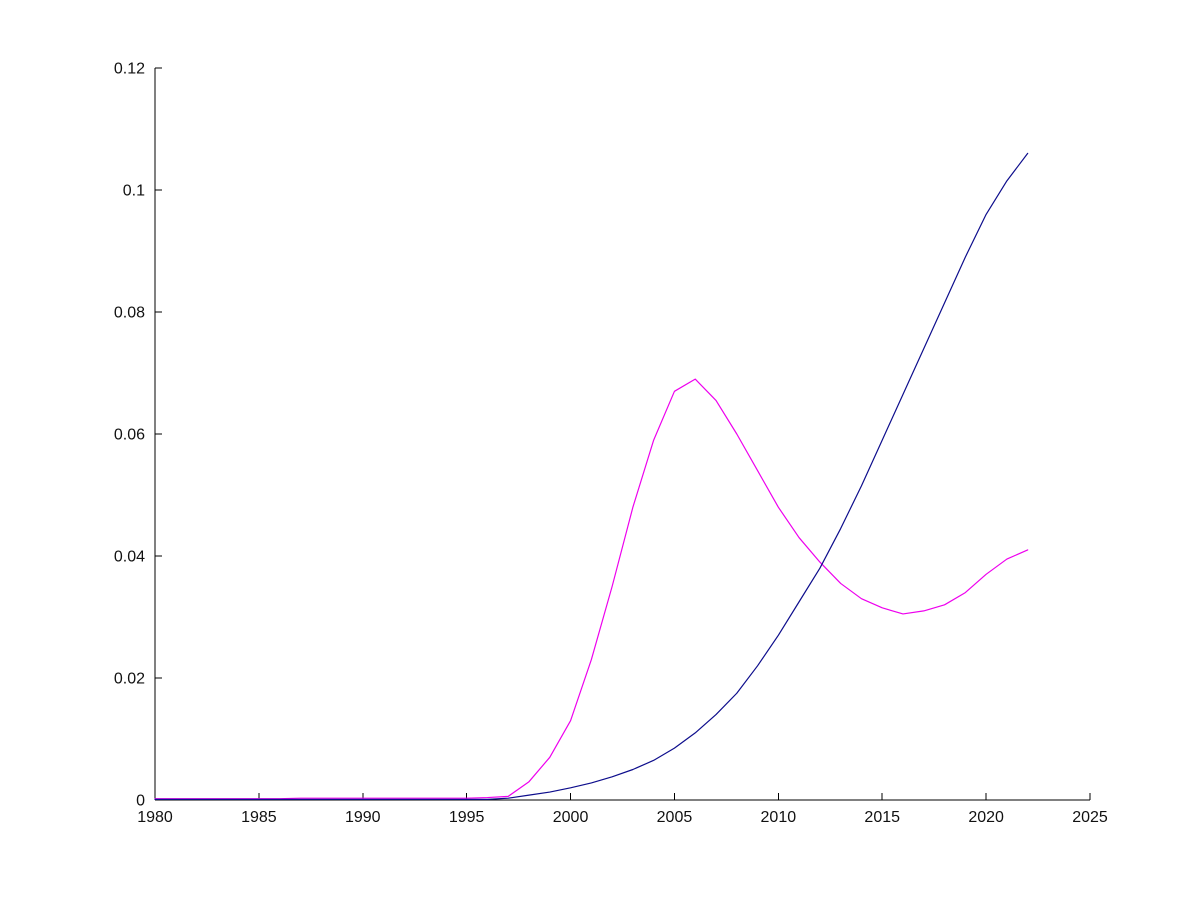  I want to click on y-tick-label: 0.1, so click(134, 191).